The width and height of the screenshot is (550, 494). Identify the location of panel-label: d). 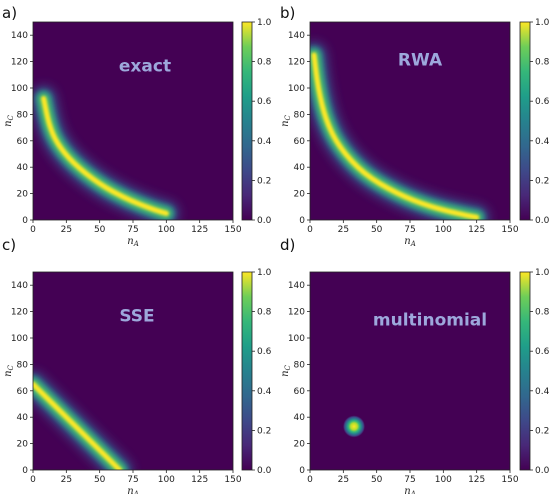
(287, 245).